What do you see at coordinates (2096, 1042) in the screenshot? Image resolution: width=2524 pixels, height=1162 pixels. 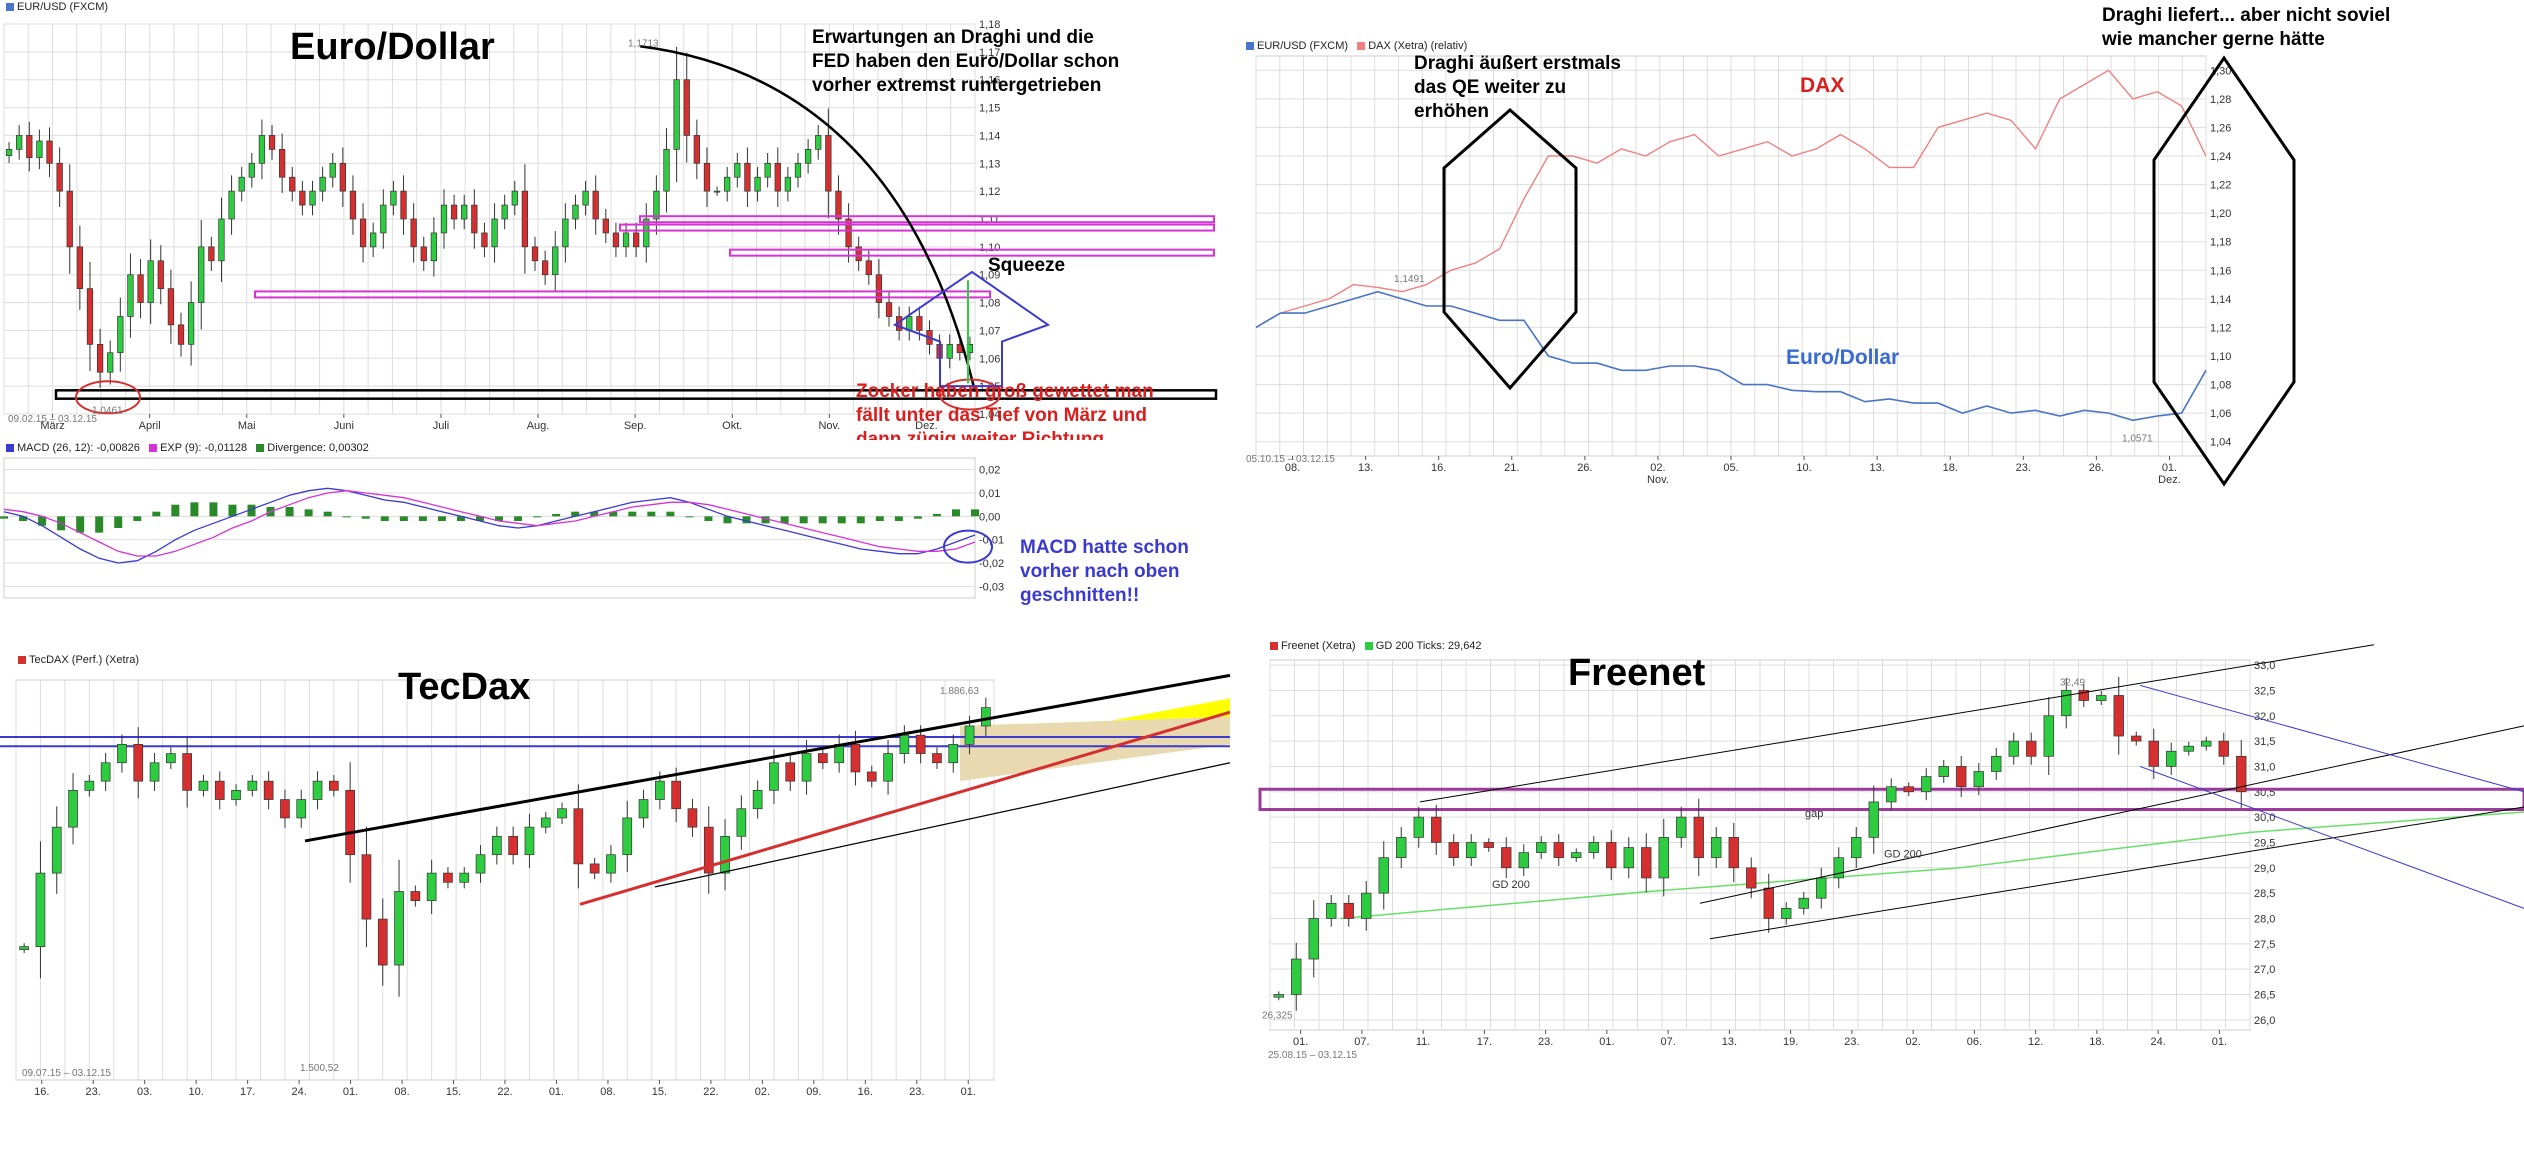 I see `x-tick-label: 18.` at bounding box center [2096, 1042].